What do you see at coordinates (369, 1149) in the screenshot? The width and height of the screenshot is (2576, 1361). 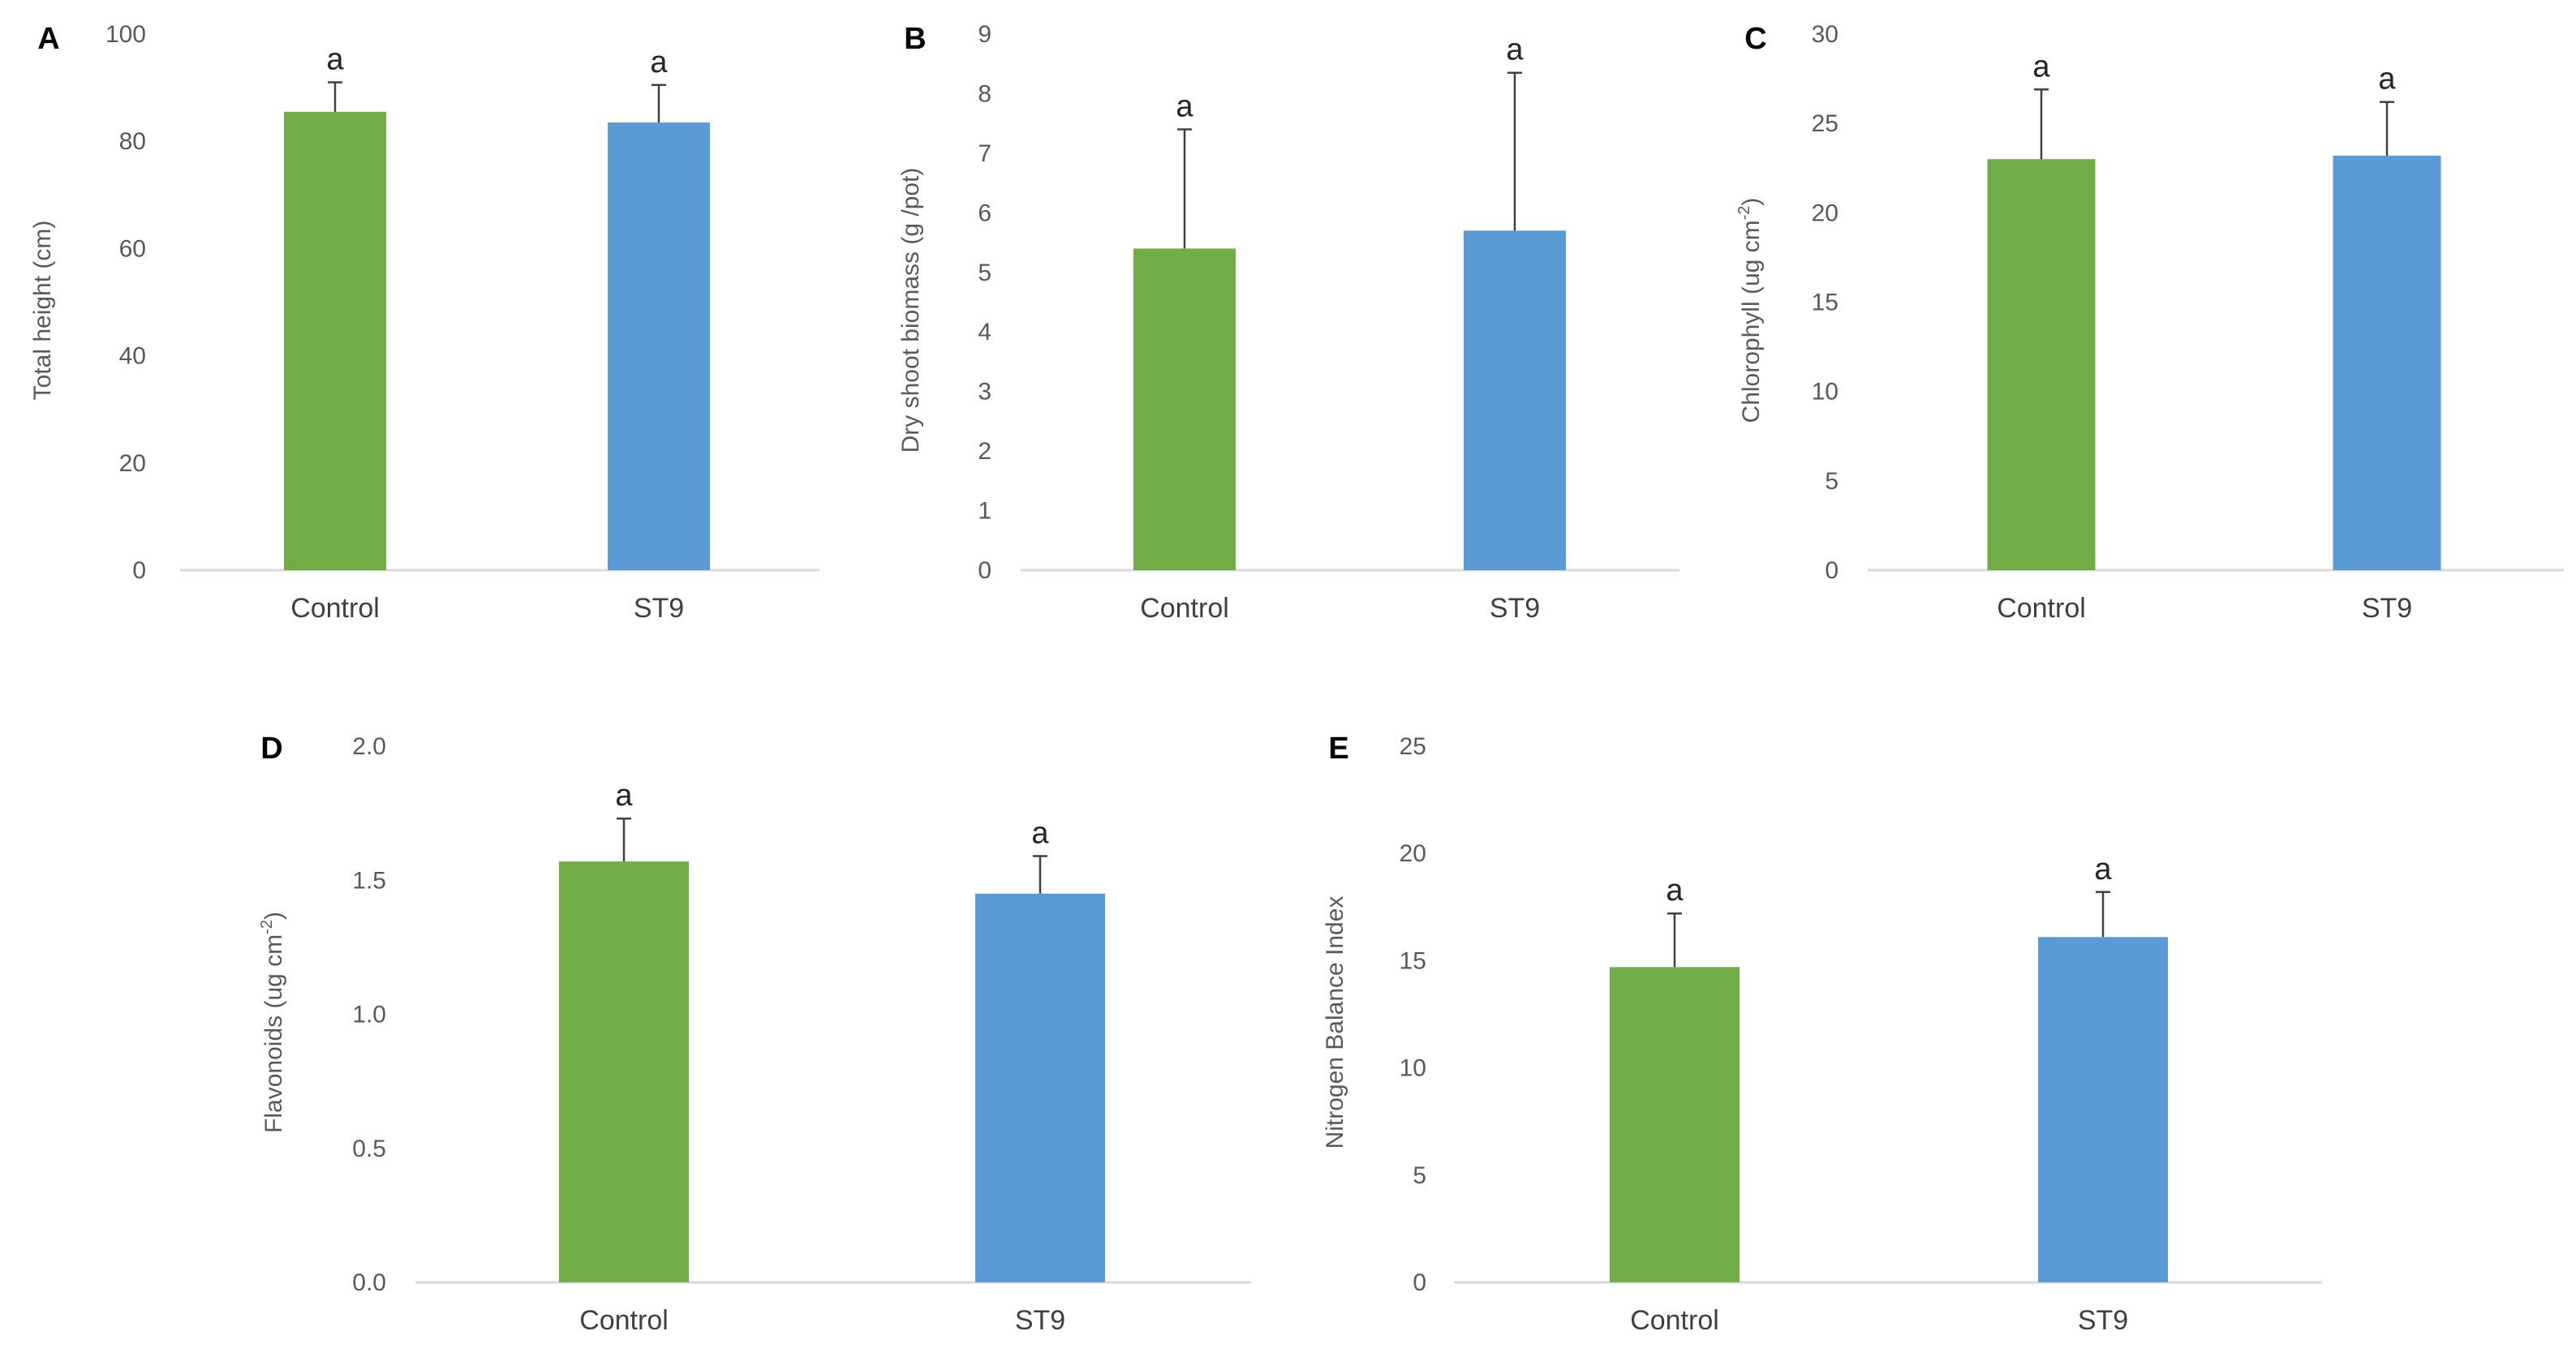 I see `panel-d-y-tick-label: 0.5` at bounding box center [369, 1149].